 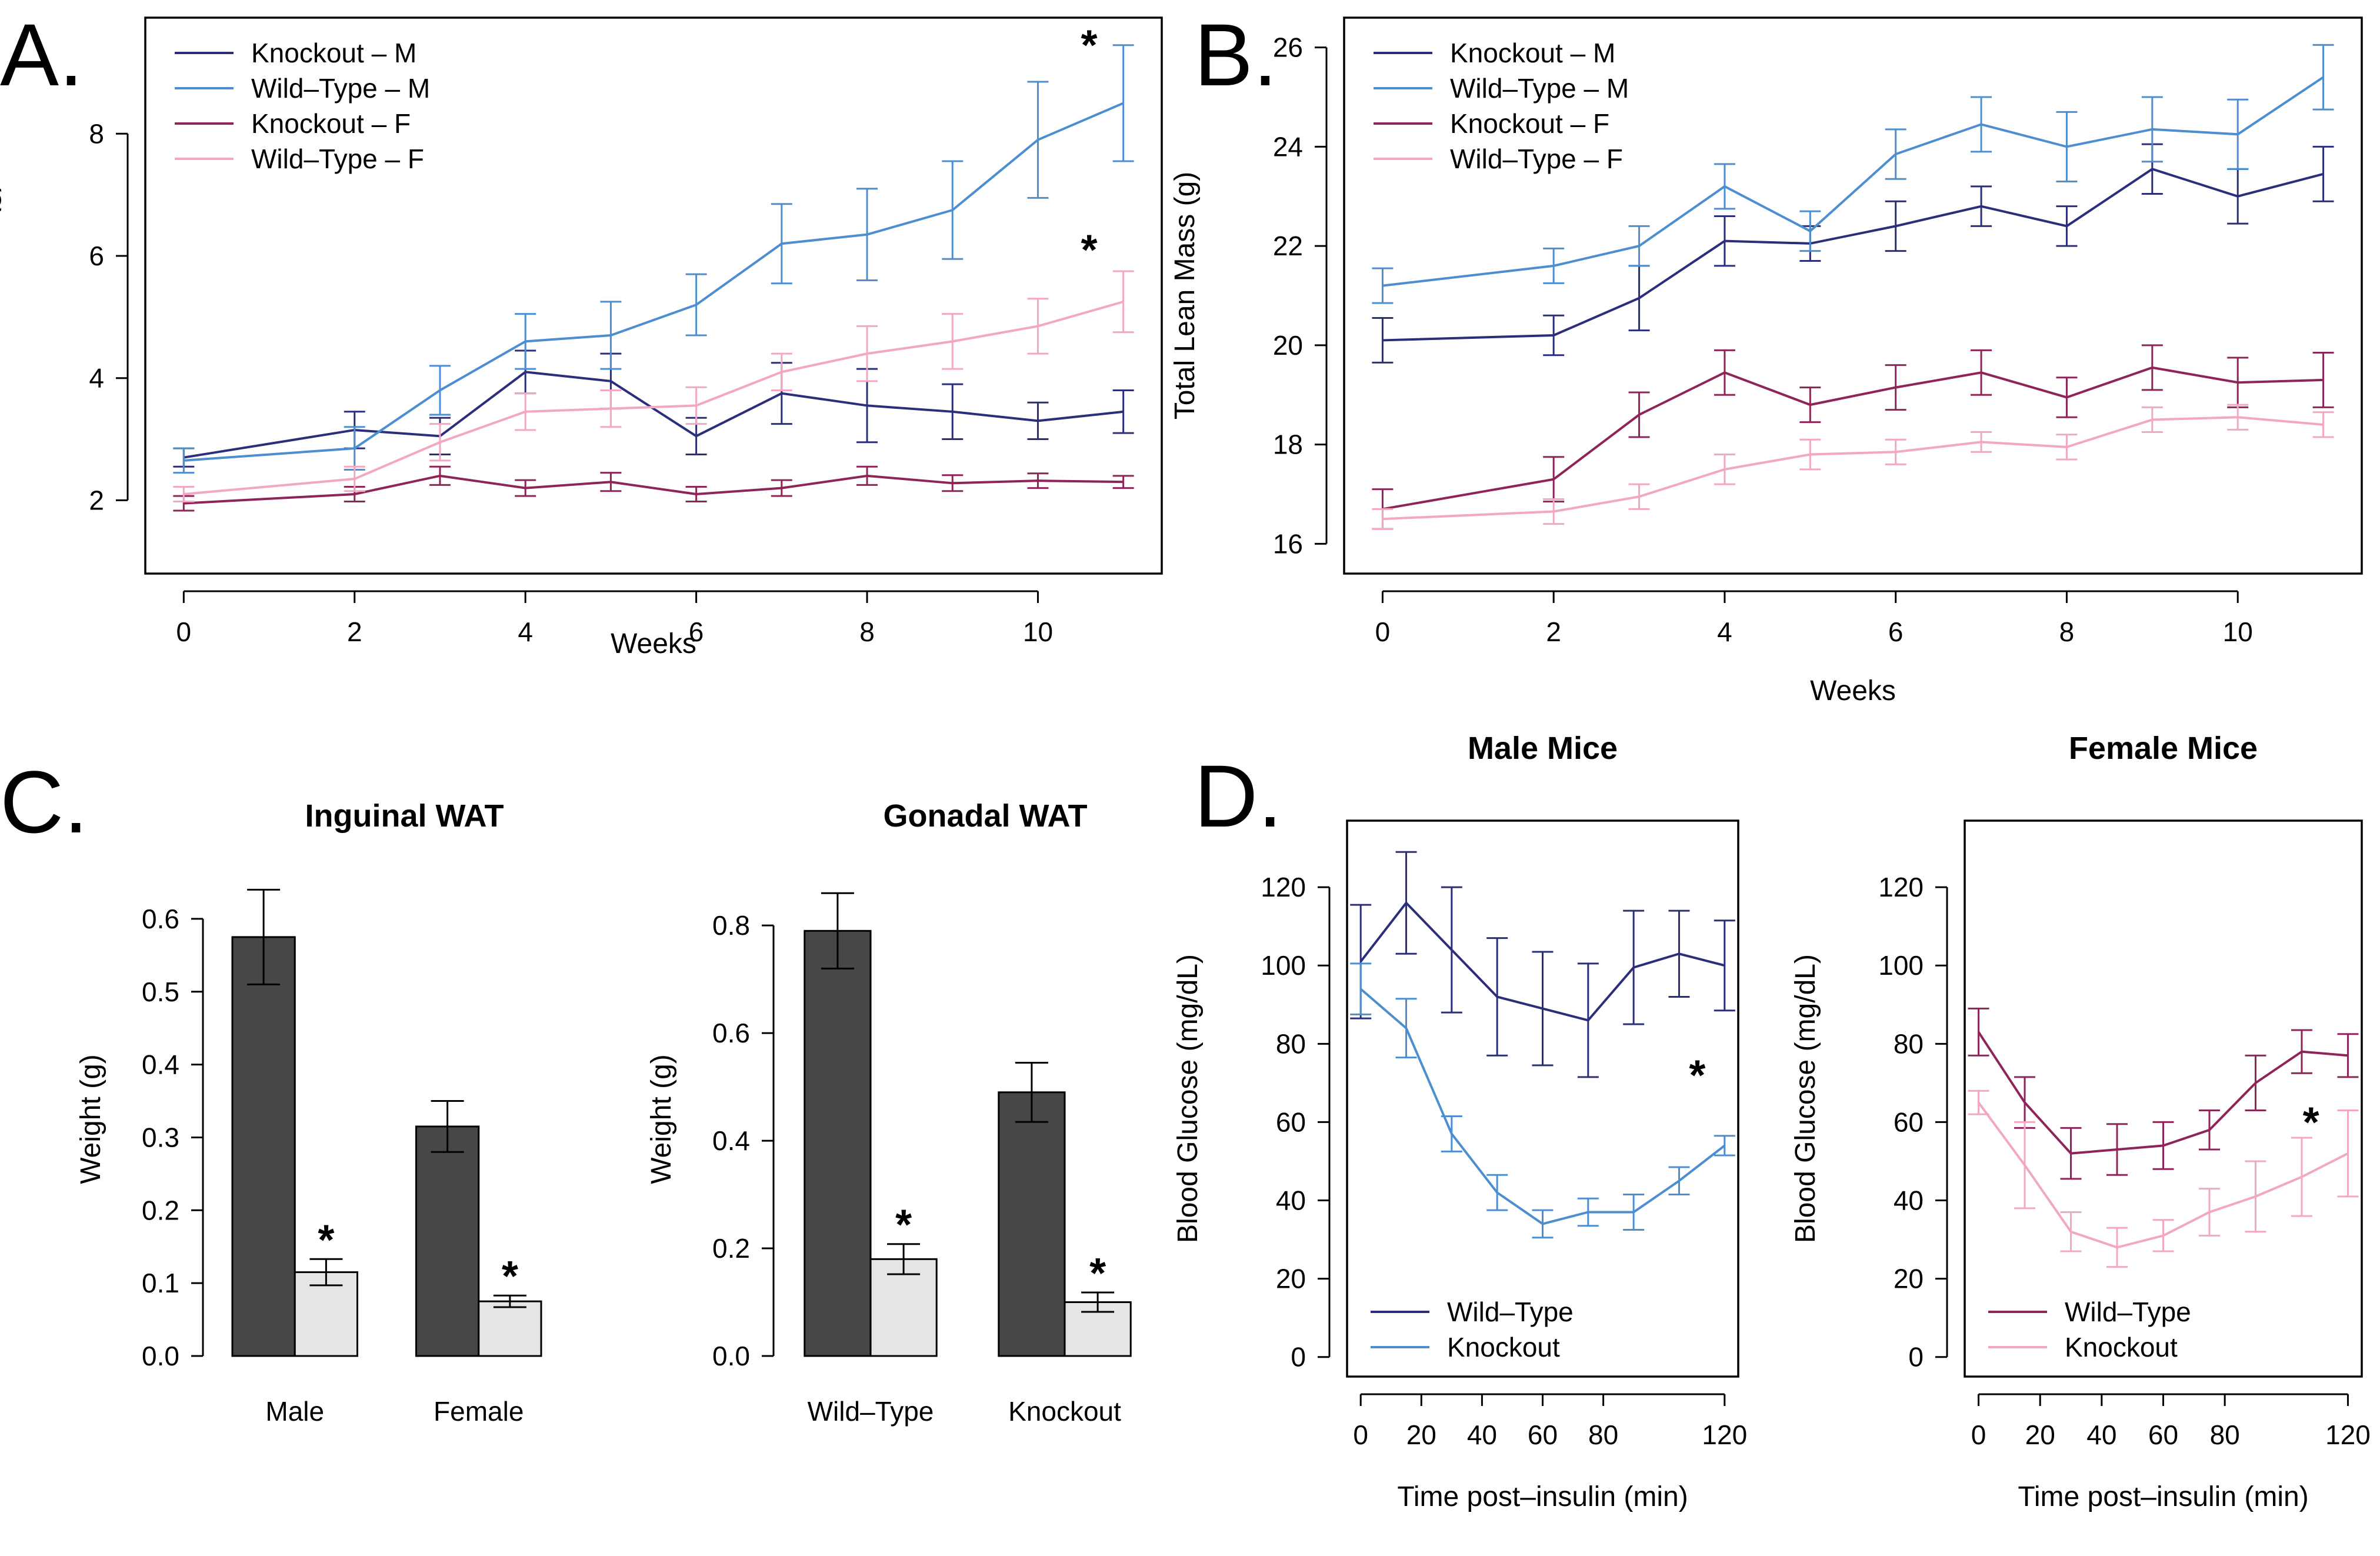 I want to click on category-label: Male, so click(x=294, y=1411).